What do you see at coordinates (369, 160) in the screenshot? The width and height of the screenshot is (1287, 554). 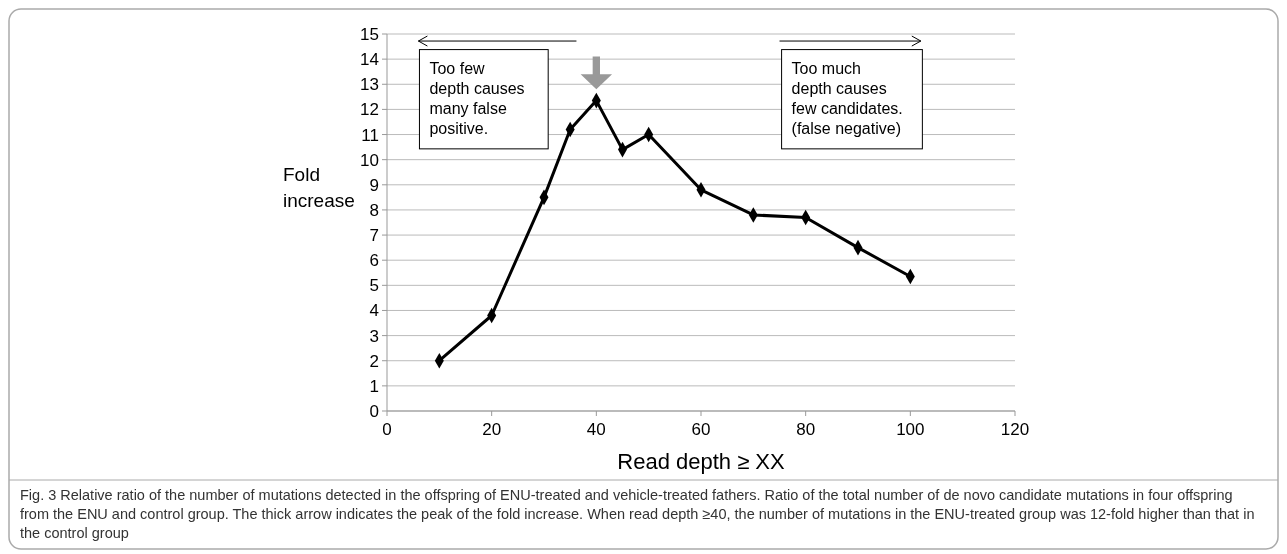 I see `y-tick-label: 10` at bounding box center [369, 160].